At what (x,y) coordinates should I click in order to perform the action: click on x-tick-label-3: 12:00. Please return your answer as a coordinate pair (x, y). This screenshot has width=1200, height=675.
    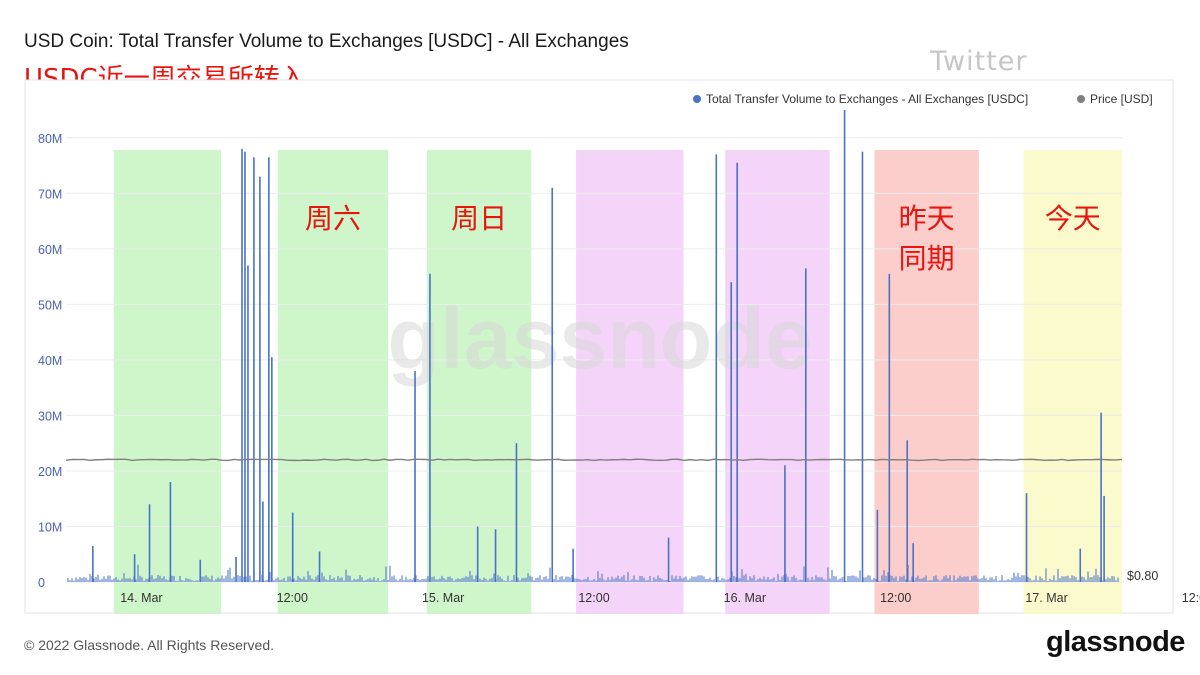
    Looking at the image, I should click on (593, 598).